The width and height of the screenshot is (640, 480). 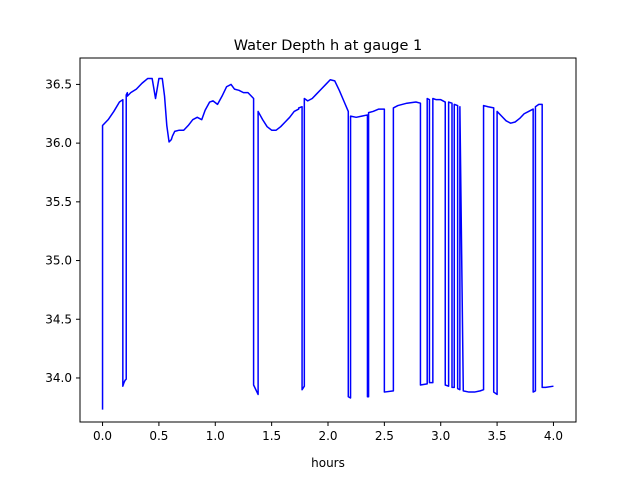 What do you see at coordinates (62, 231) in the screenshot?
I see `y-axis: 34.0 34.5 35.0 35.5 36.0 36.5` at bounding box center [62, 231].